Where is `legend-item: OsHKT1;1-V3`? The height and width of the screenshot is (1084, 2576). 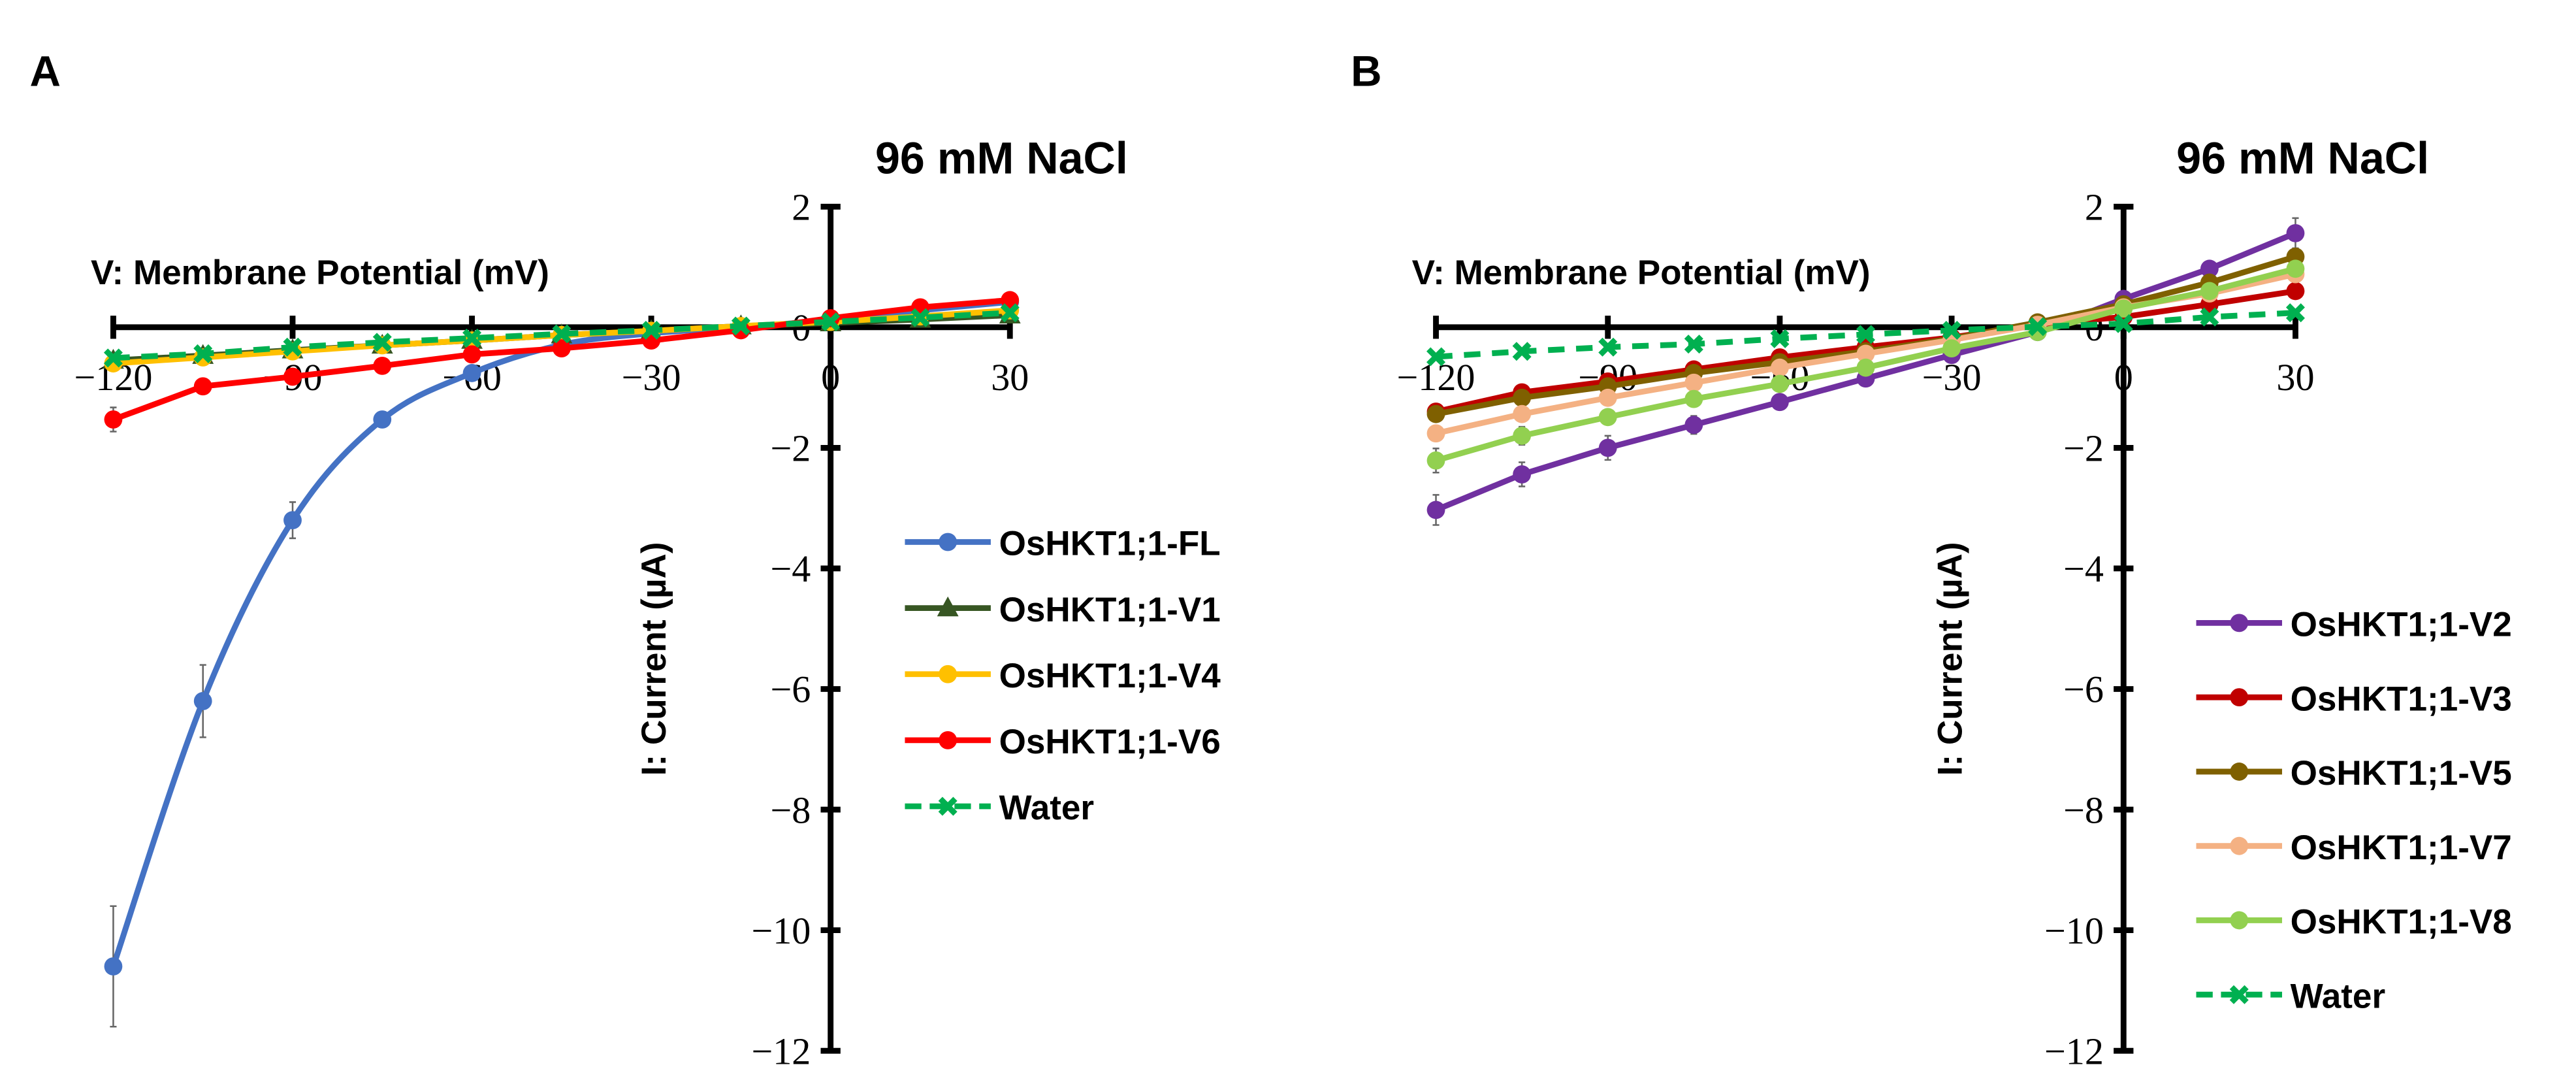 legend-item: OsHKT1;1-V3 is located at coordinates (2354, 699).